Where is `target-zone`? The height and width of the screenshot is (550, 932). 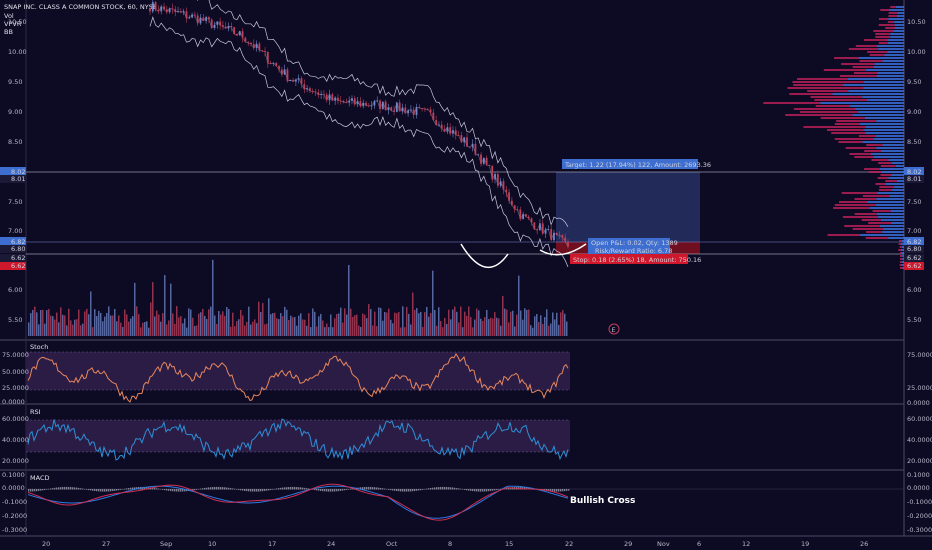
target-zone is located at coordinates (628, 207).